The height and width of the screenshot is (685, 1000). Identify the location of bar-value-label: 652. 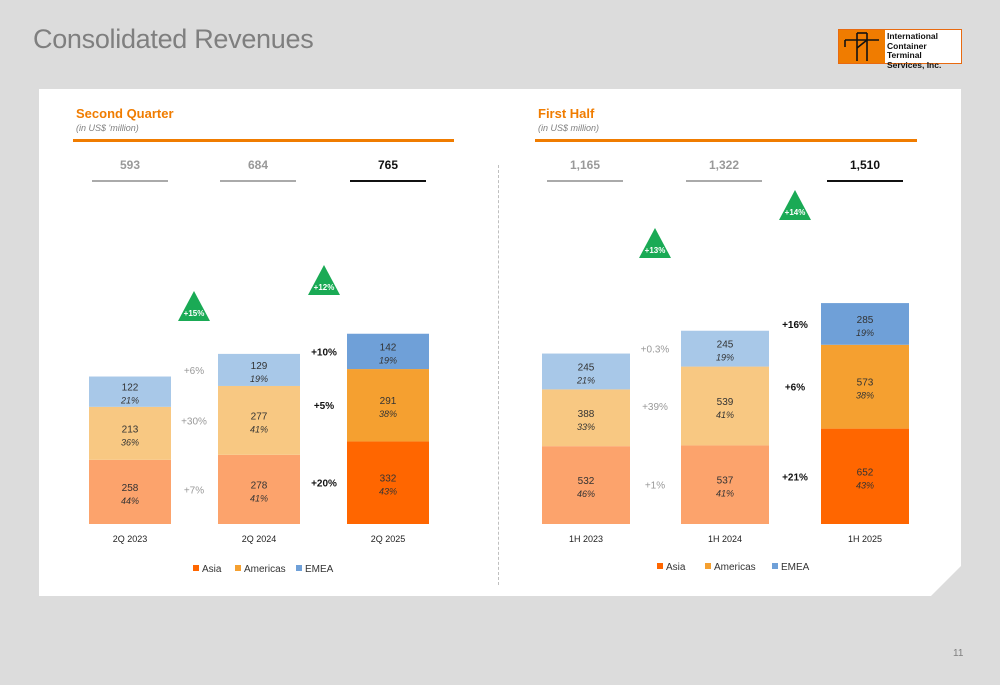
(865, 472).